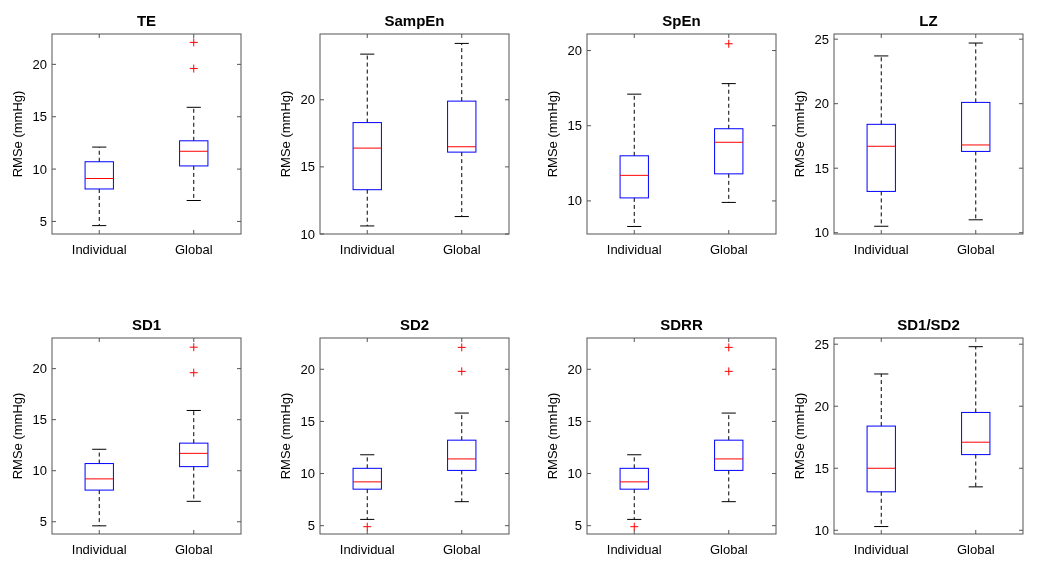 This screenshot has height=565, width=1039. Describe the element at coordinates (414, 324) in the screenshot. I see `chart-title: SD2` at that location.